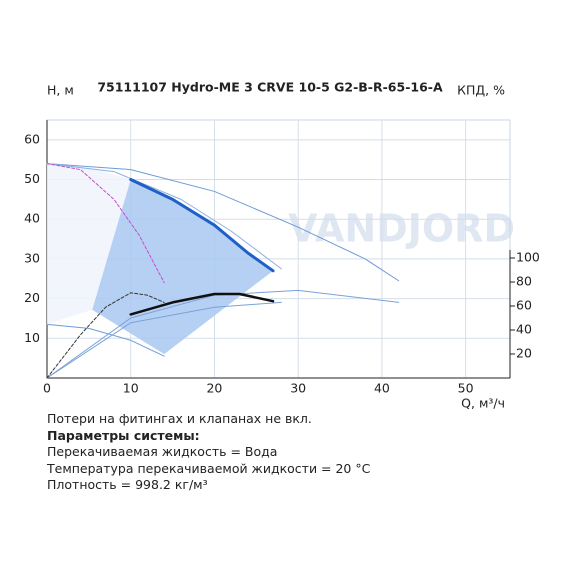 The width and height of the screenshot is (570, 570). What do you see at coordinates (32, 297) in the screenshot?
I see `y-tick-label: 20` at bounding box center [32, 297].